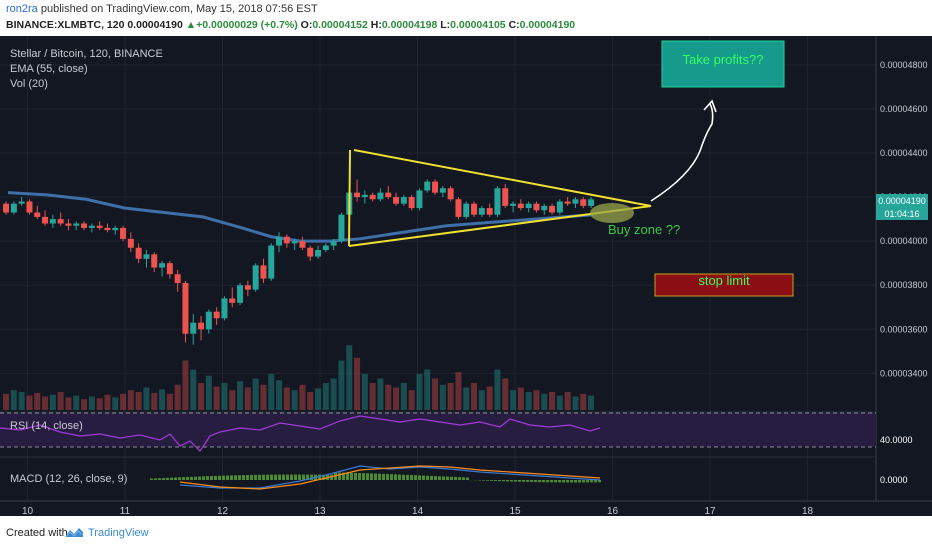 Image resolution: width=932 pixels, height=550 pixels. Describe the element at coordinates (723, 64) in the screenshot. I see `take-profits-box` at that location.